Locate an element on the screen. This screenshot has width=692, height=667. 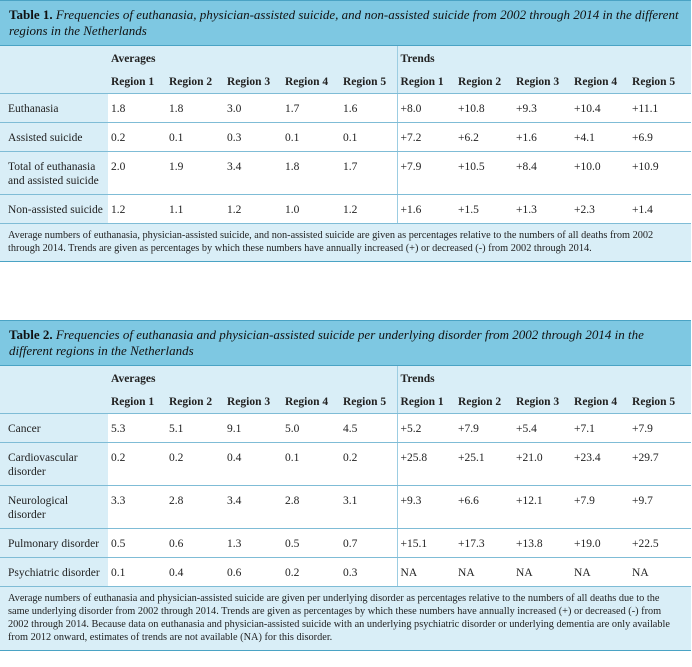
table-cell: 5.0 is located at coordinates (311, 428).